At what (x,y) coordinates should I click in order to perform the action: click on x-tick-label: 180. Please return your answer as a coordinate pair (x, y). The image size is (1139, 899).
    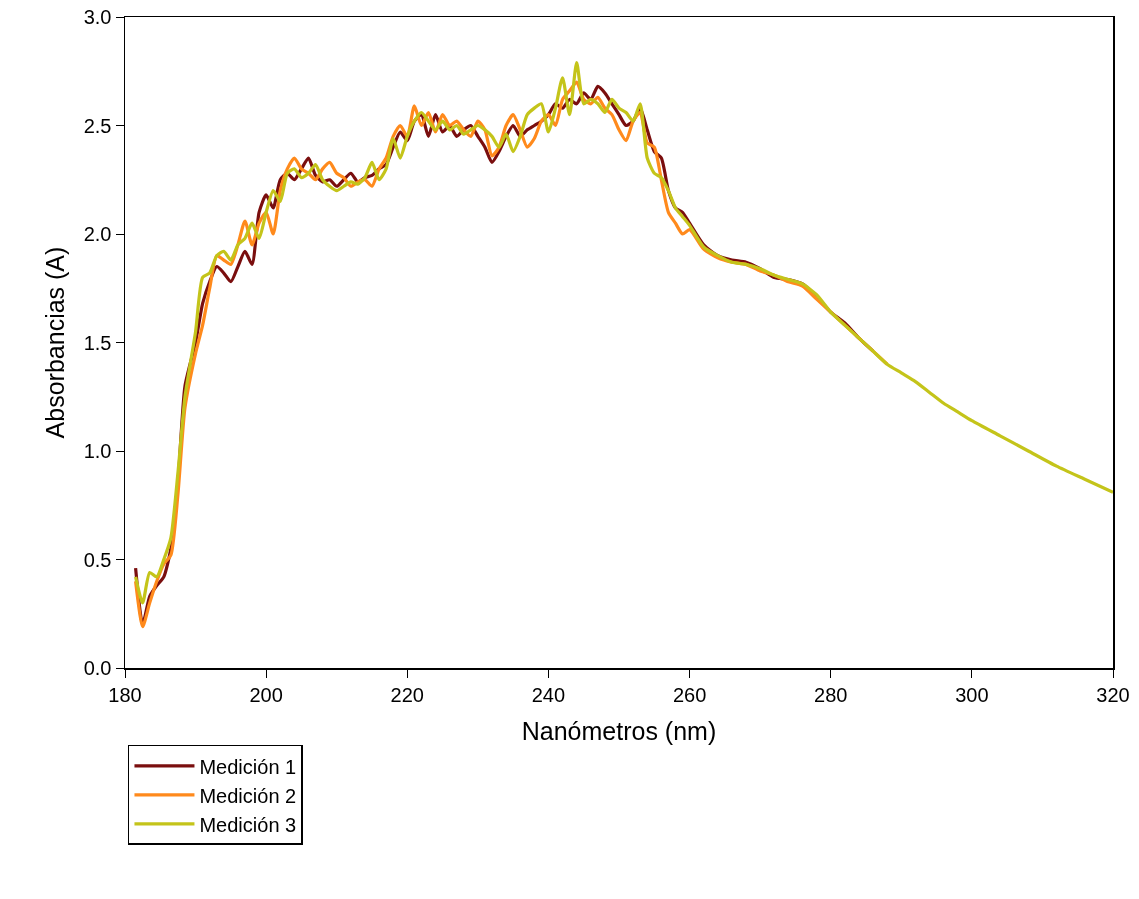
    Looking at the image, I should click on (125, 694).